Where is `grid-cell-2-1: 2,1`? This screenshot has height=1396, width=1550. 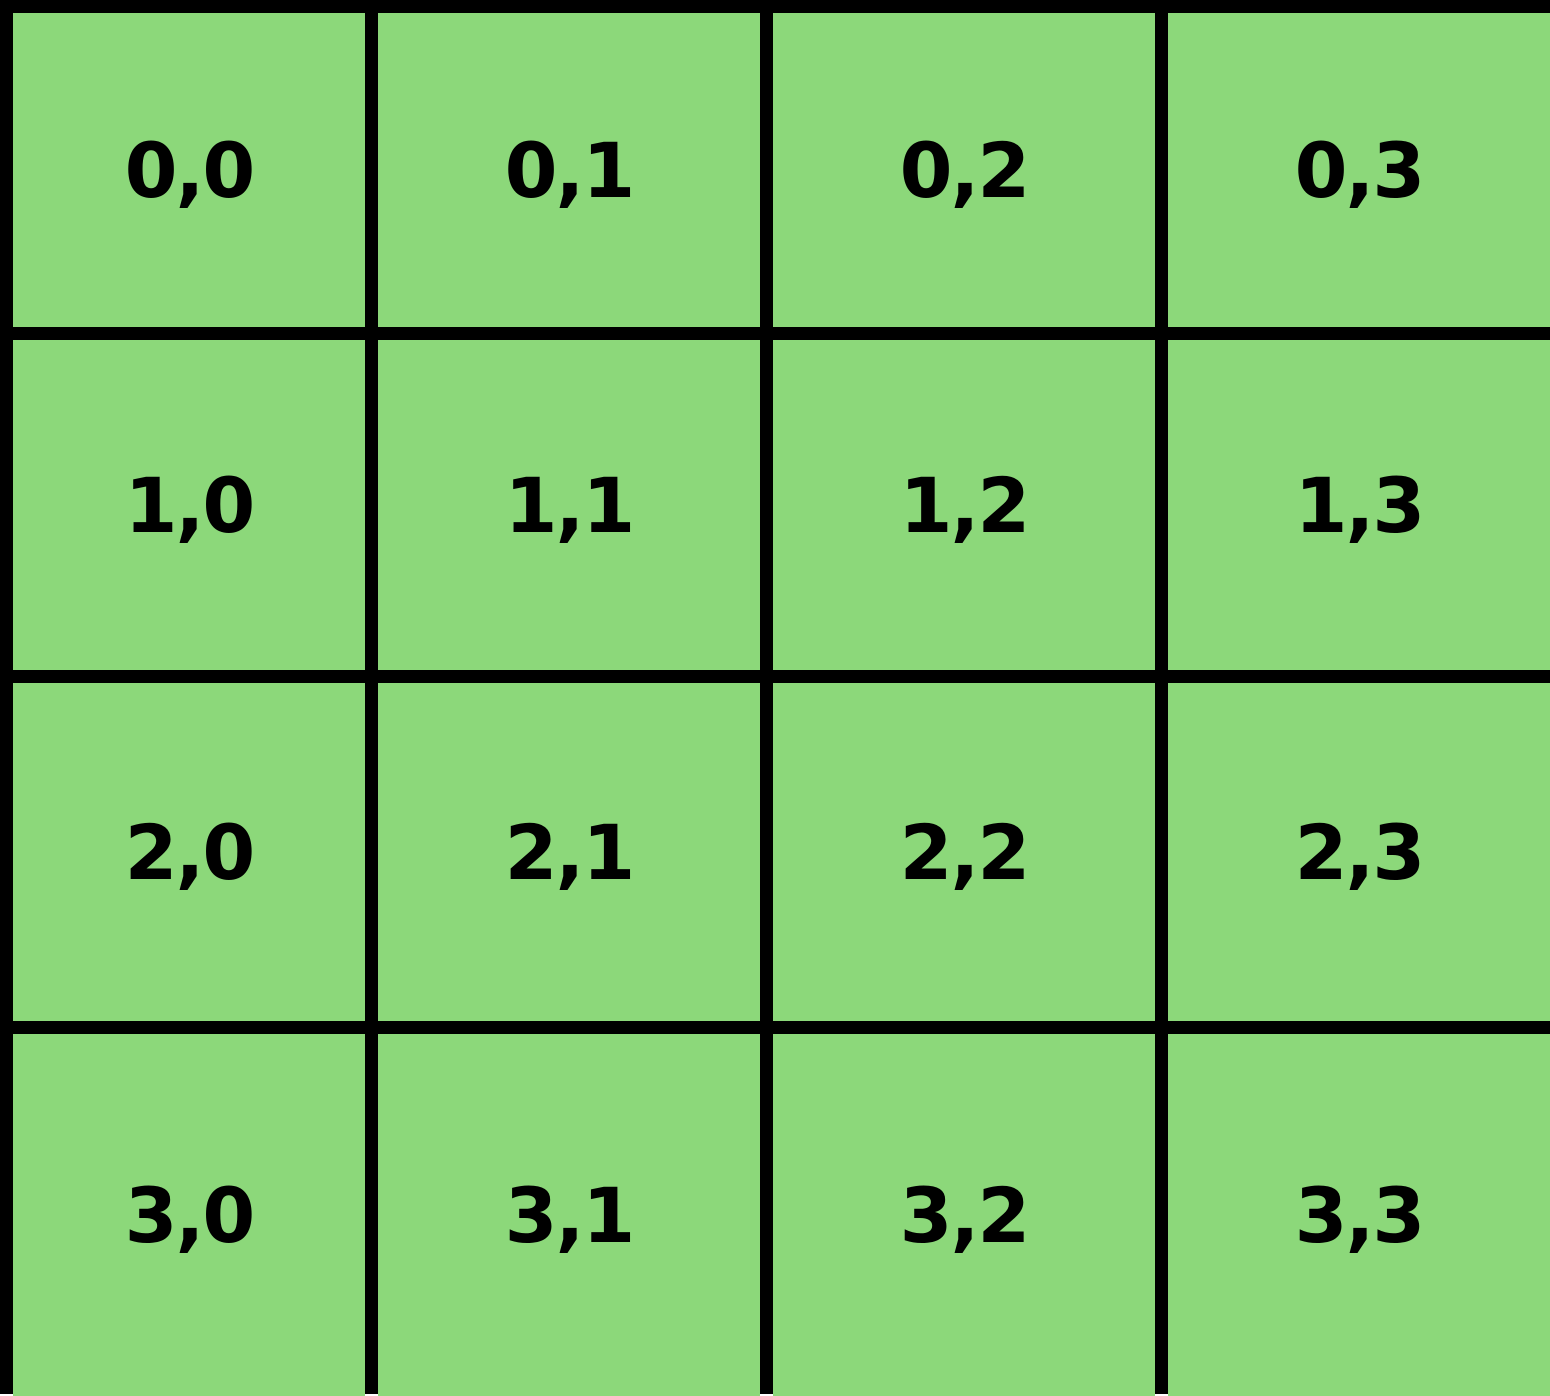 grid-cell-2-1: 2,1 is located at coordinates (569, 852).